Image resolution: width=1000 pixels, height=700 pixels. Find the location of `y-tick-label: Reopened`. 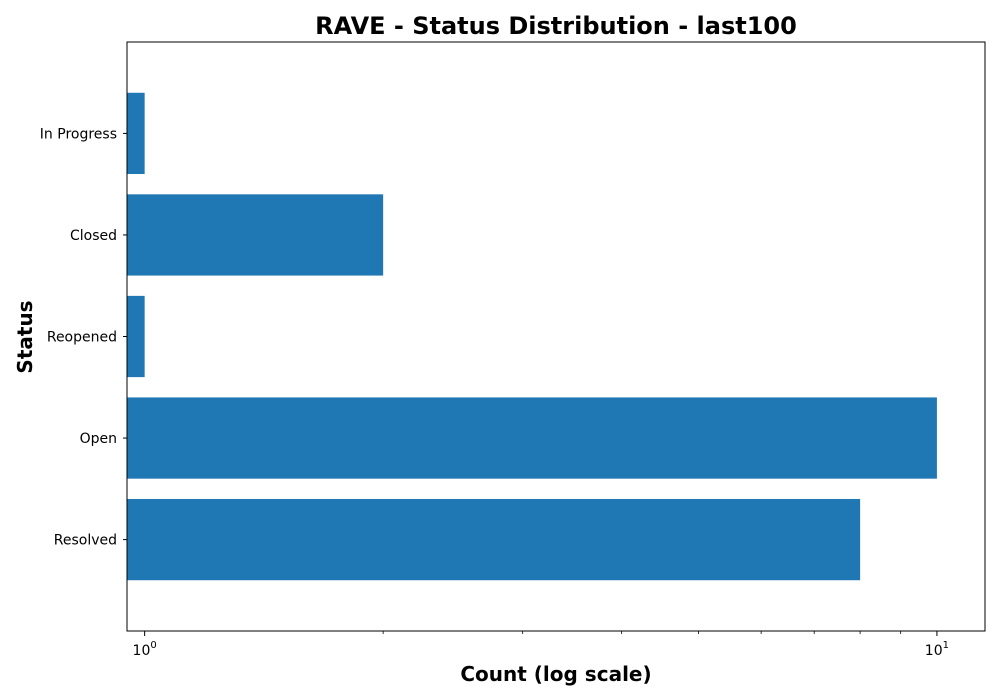

y-tick-label: Reopened is located at coordinates (82, 338).